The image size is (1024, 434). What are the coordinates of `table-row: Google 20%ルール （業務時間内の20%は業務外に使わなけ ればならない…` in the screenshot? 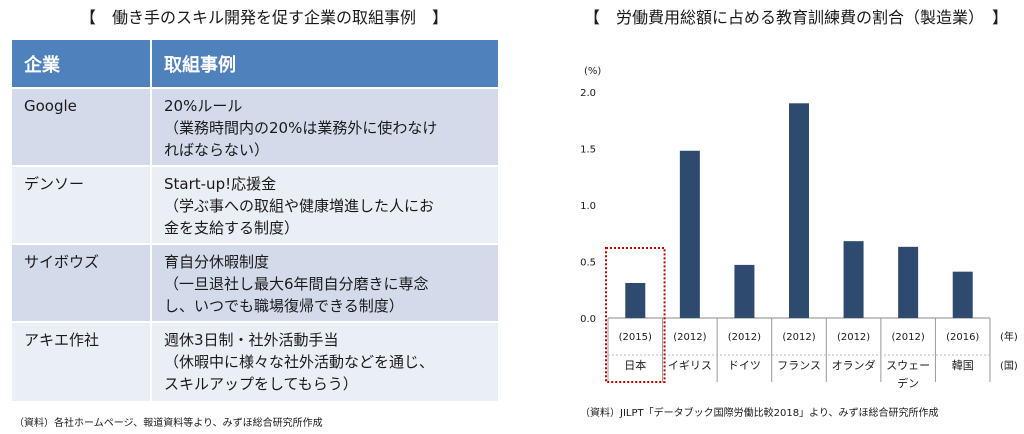 It's located at (255, 126).